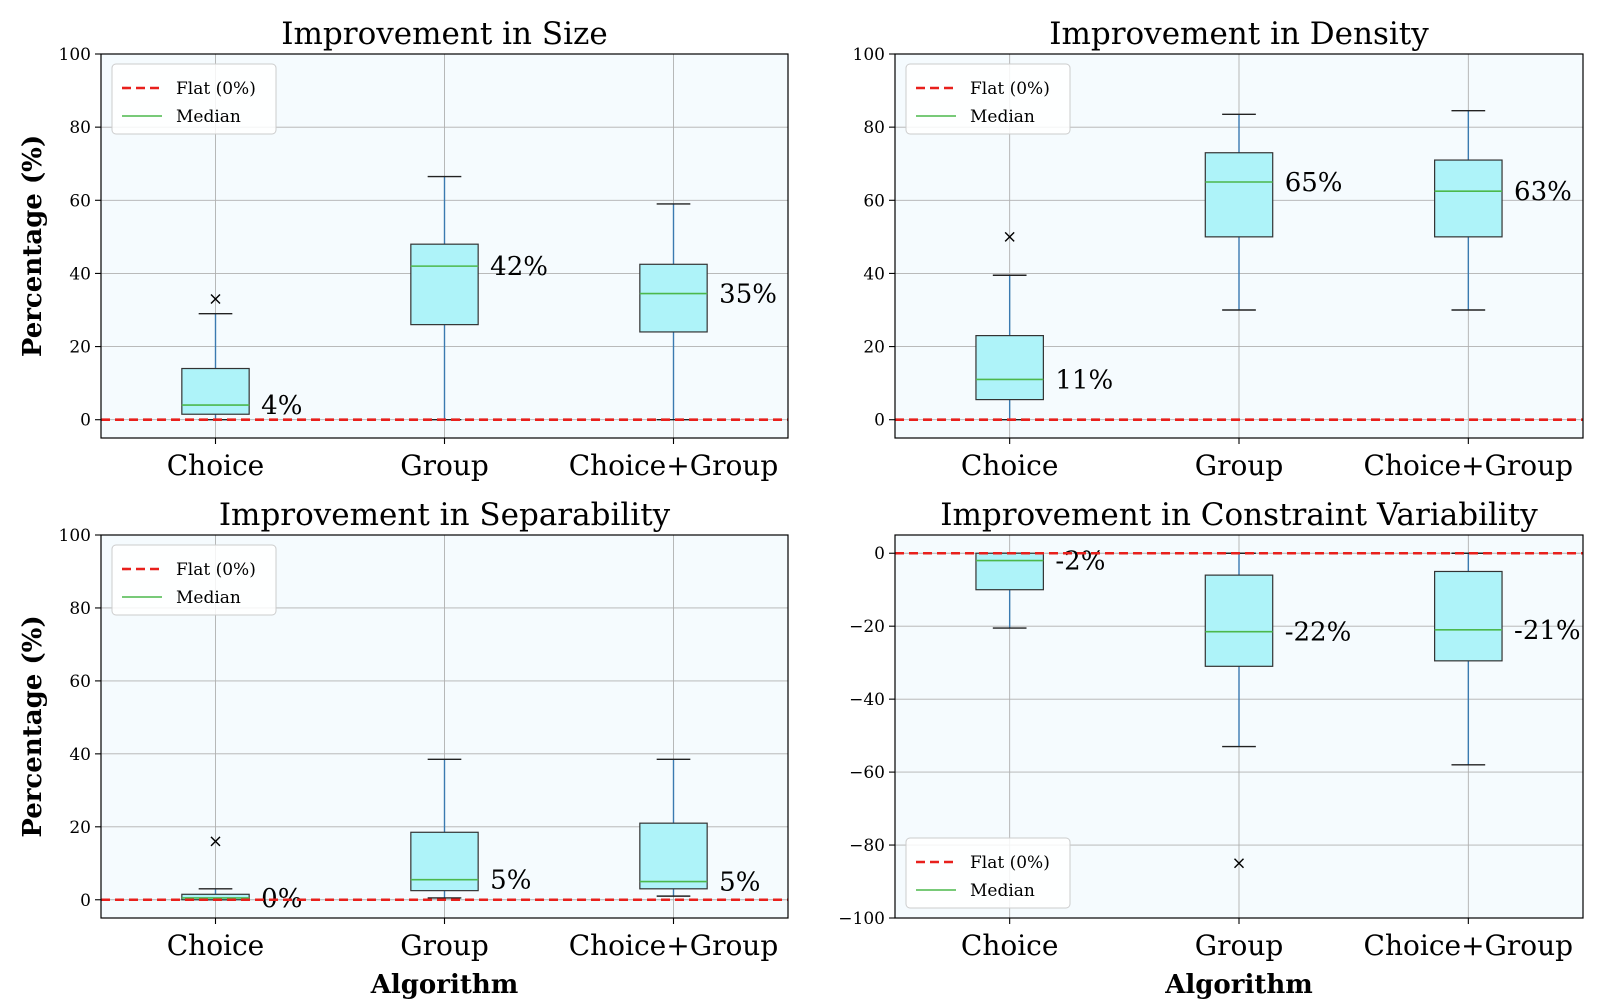 The height and width of the screenshot is (1000, 1600). I want to click on y-tick-label: −100, so click(861, 919).